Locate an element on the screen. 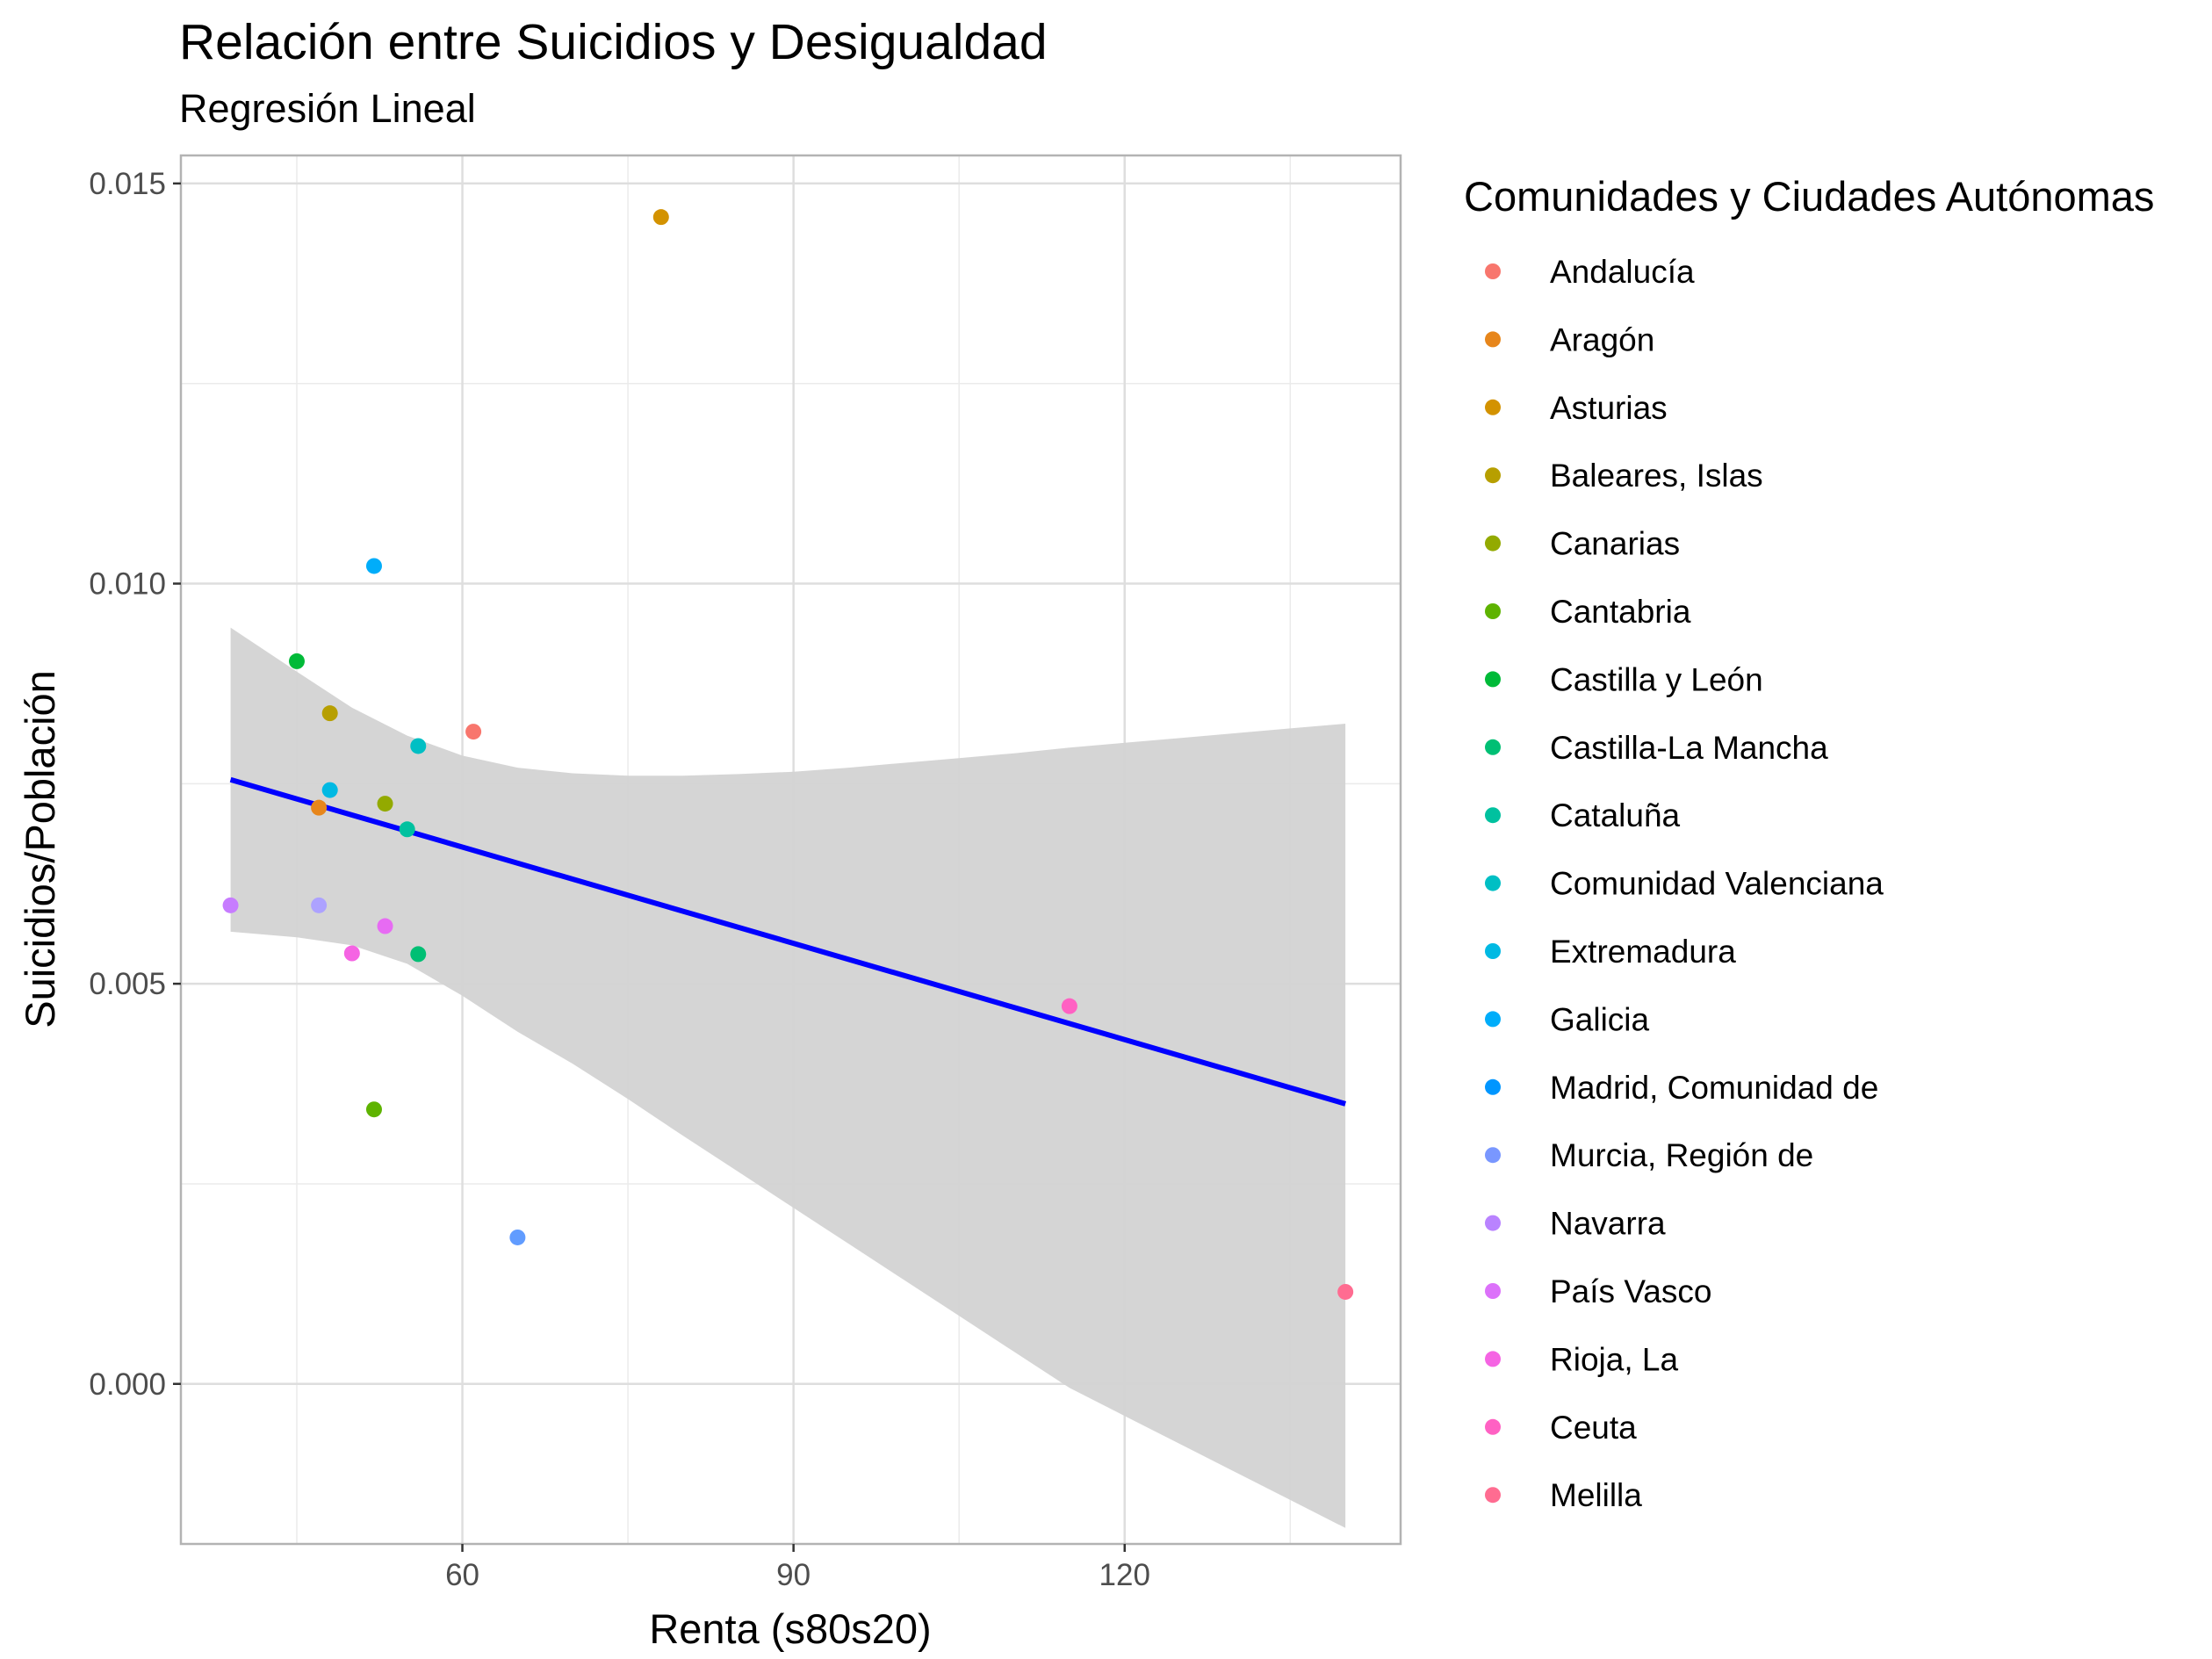 The image size is (2212, 1659). x-tick-label: 60 is located at coordinates (462, 1575).